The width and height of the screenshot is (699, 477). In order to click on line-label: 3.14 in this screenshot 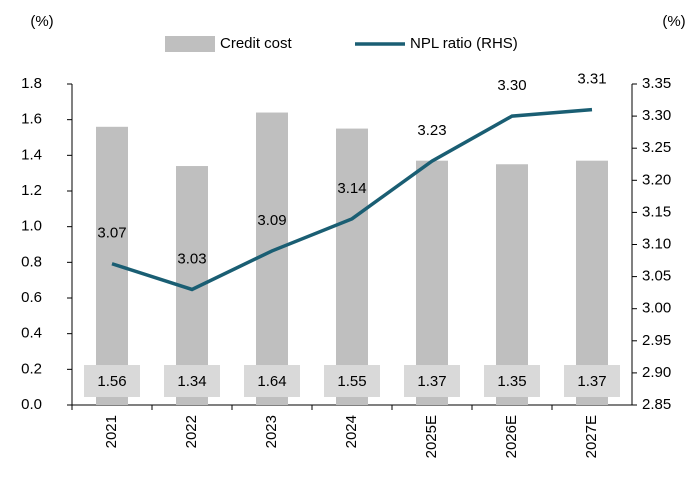, I will do `click(351, 188)`.